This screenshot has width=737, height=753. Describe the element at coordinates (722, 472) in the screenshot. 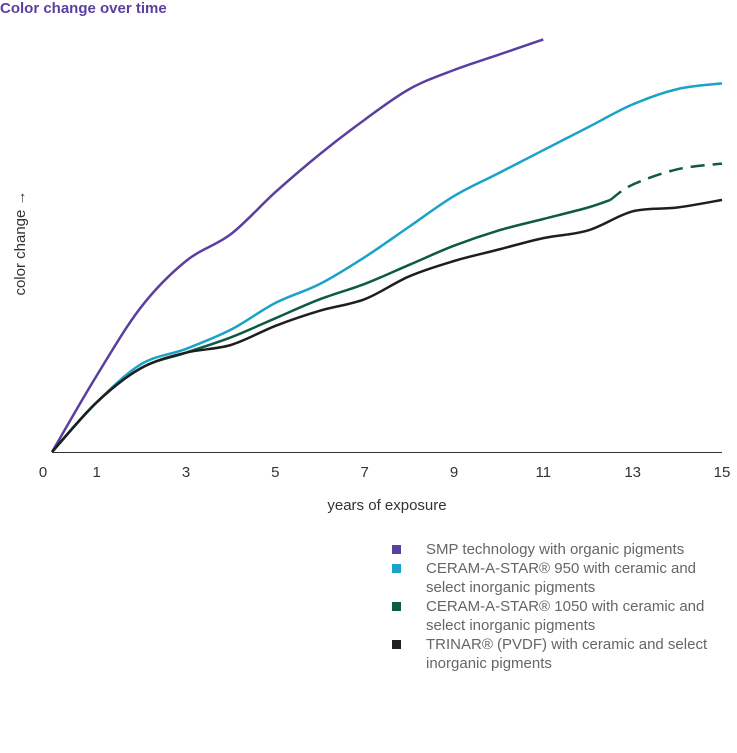

I see `x-tick-label: 15` at that location.